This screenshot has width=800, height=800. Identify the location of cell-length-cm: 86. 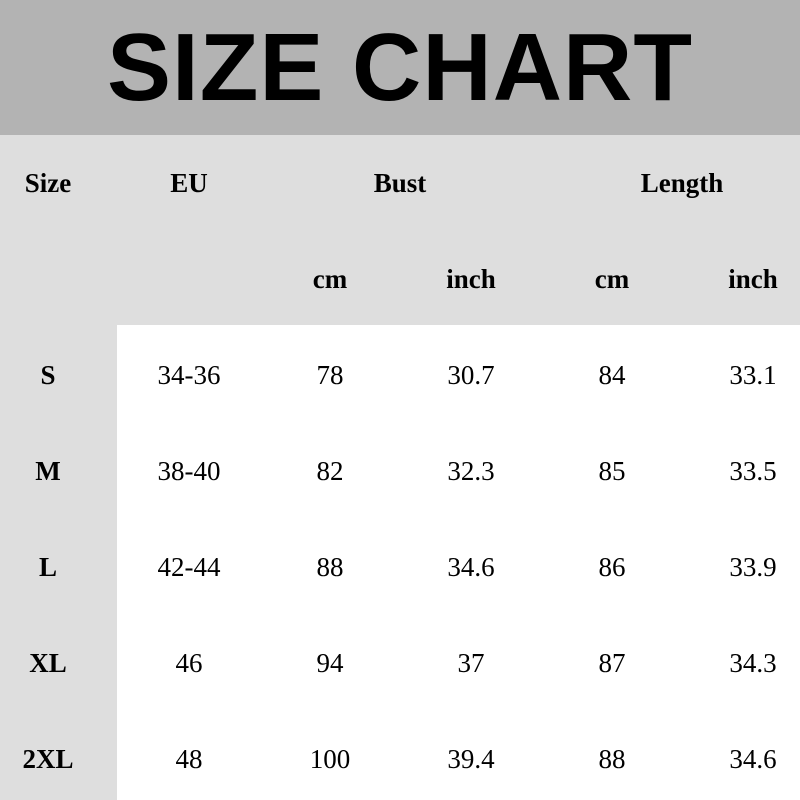
(612, 566).